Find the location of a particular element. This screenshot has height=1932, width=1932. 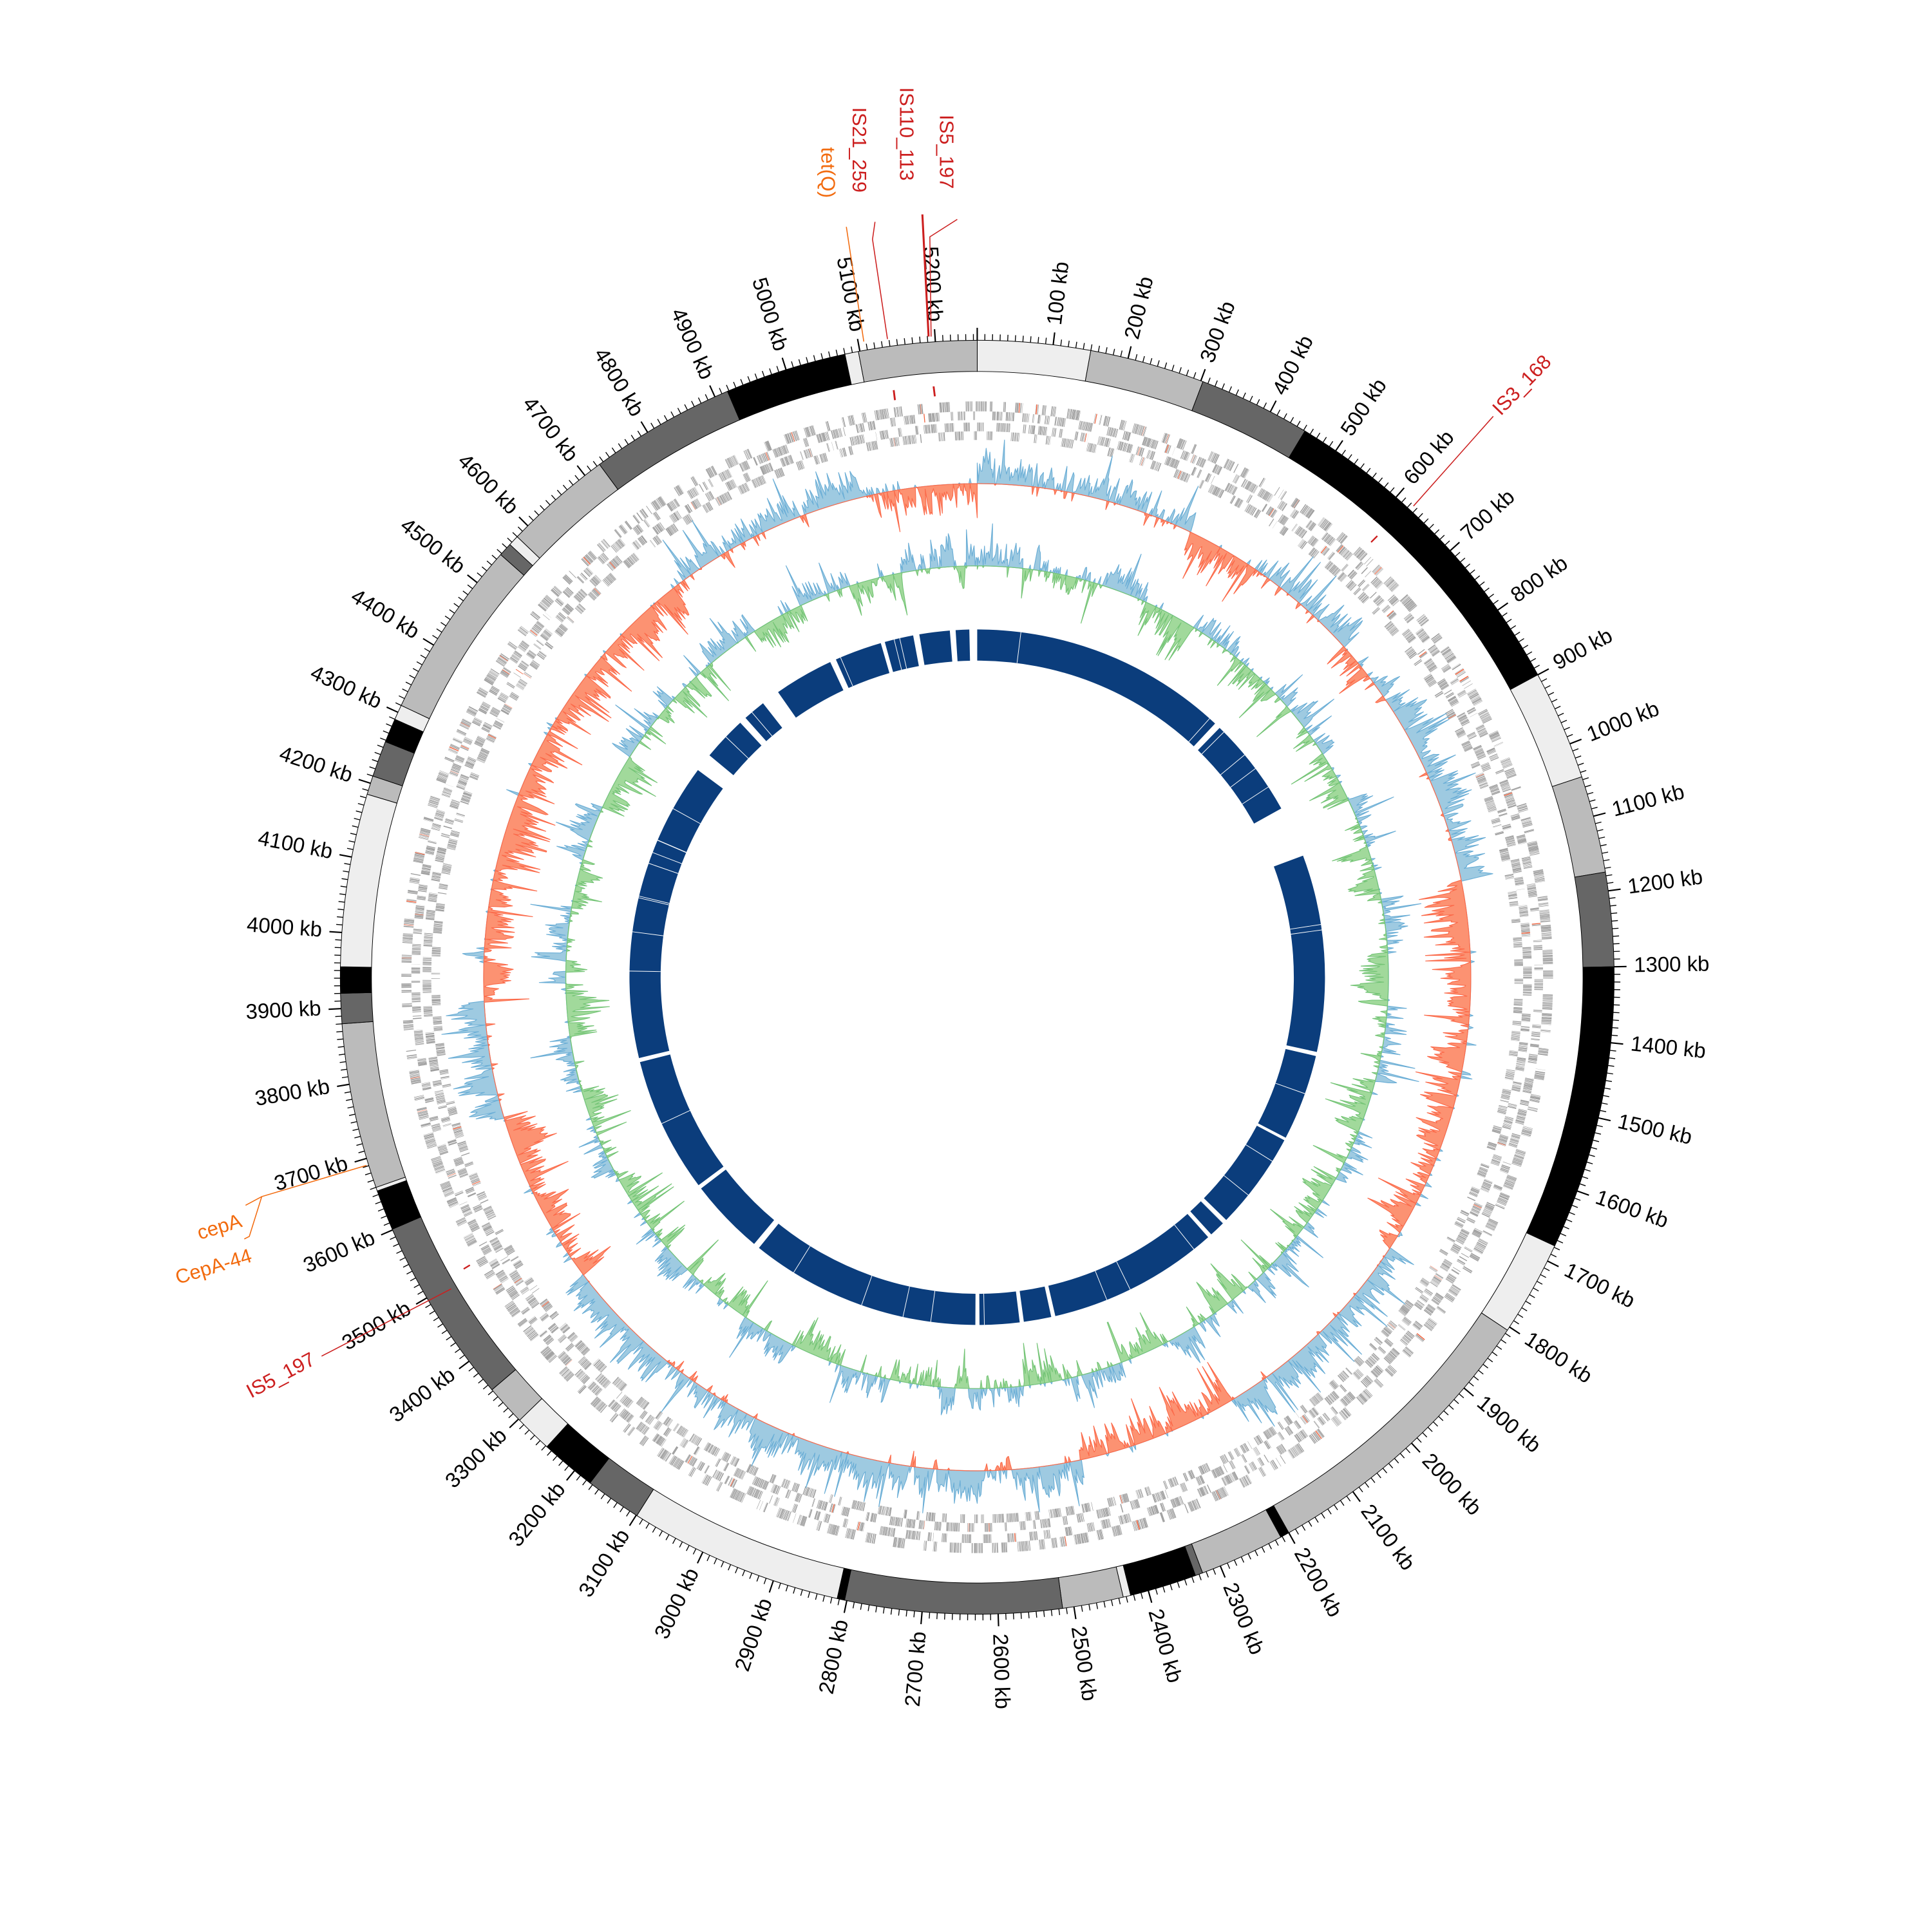

tick-label: 5000 kb is located at coordinates (771, 314).